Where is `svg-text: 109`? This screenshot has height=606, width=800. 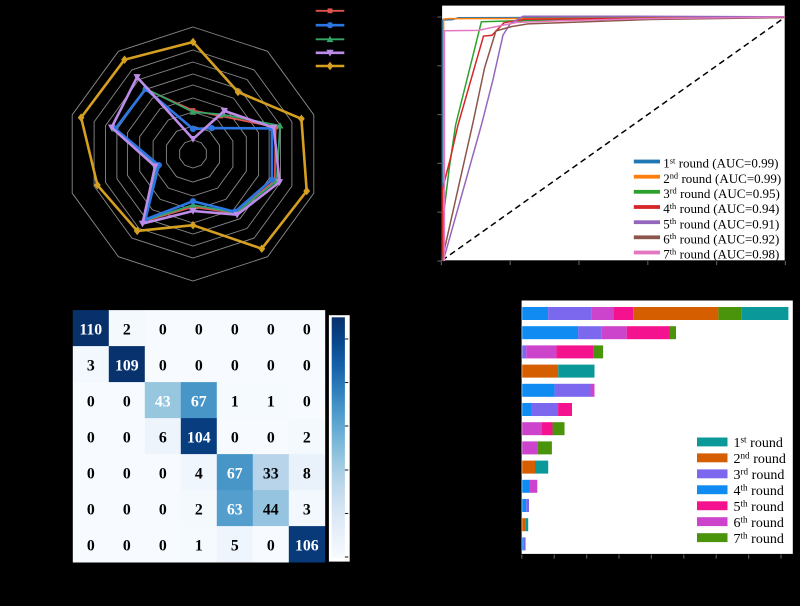
svg-text: 109 is located at coordinates (127, 366).